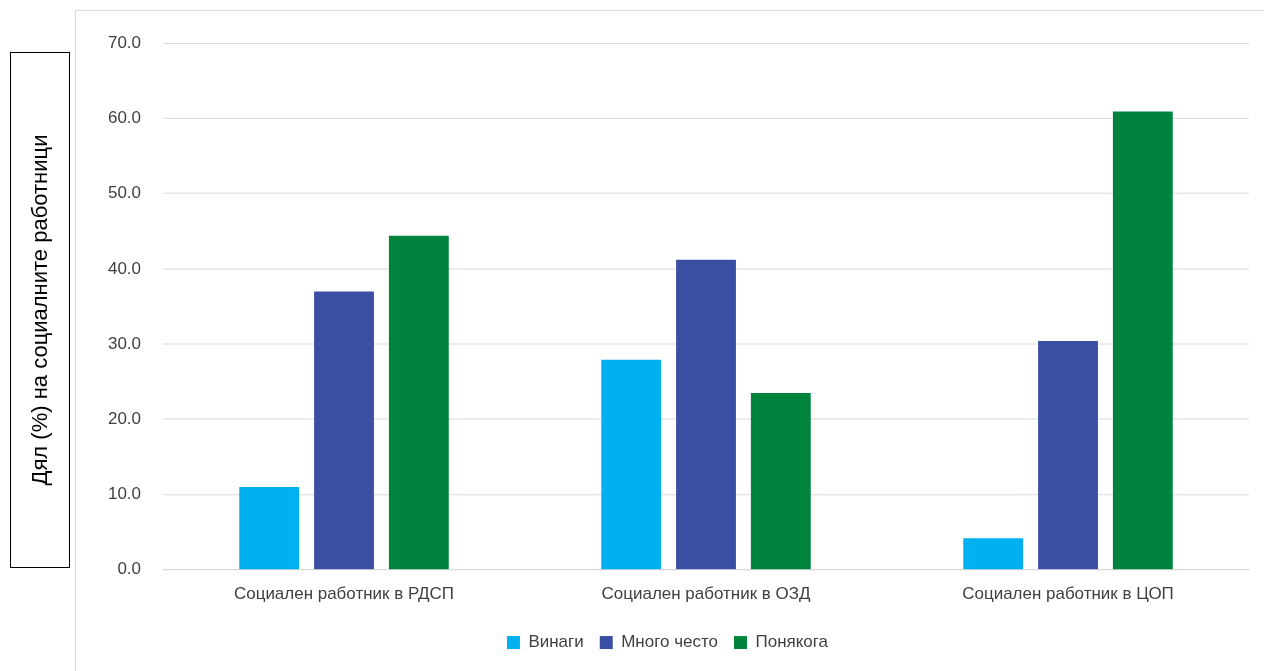 Image resolution: width=1264 pixels, height=671 pixels. What do you see at coordinates (706, 593) in the screenshot?
I see `x-tick-label: Социален работник в ОЗД` at bounding box center [706, 593].